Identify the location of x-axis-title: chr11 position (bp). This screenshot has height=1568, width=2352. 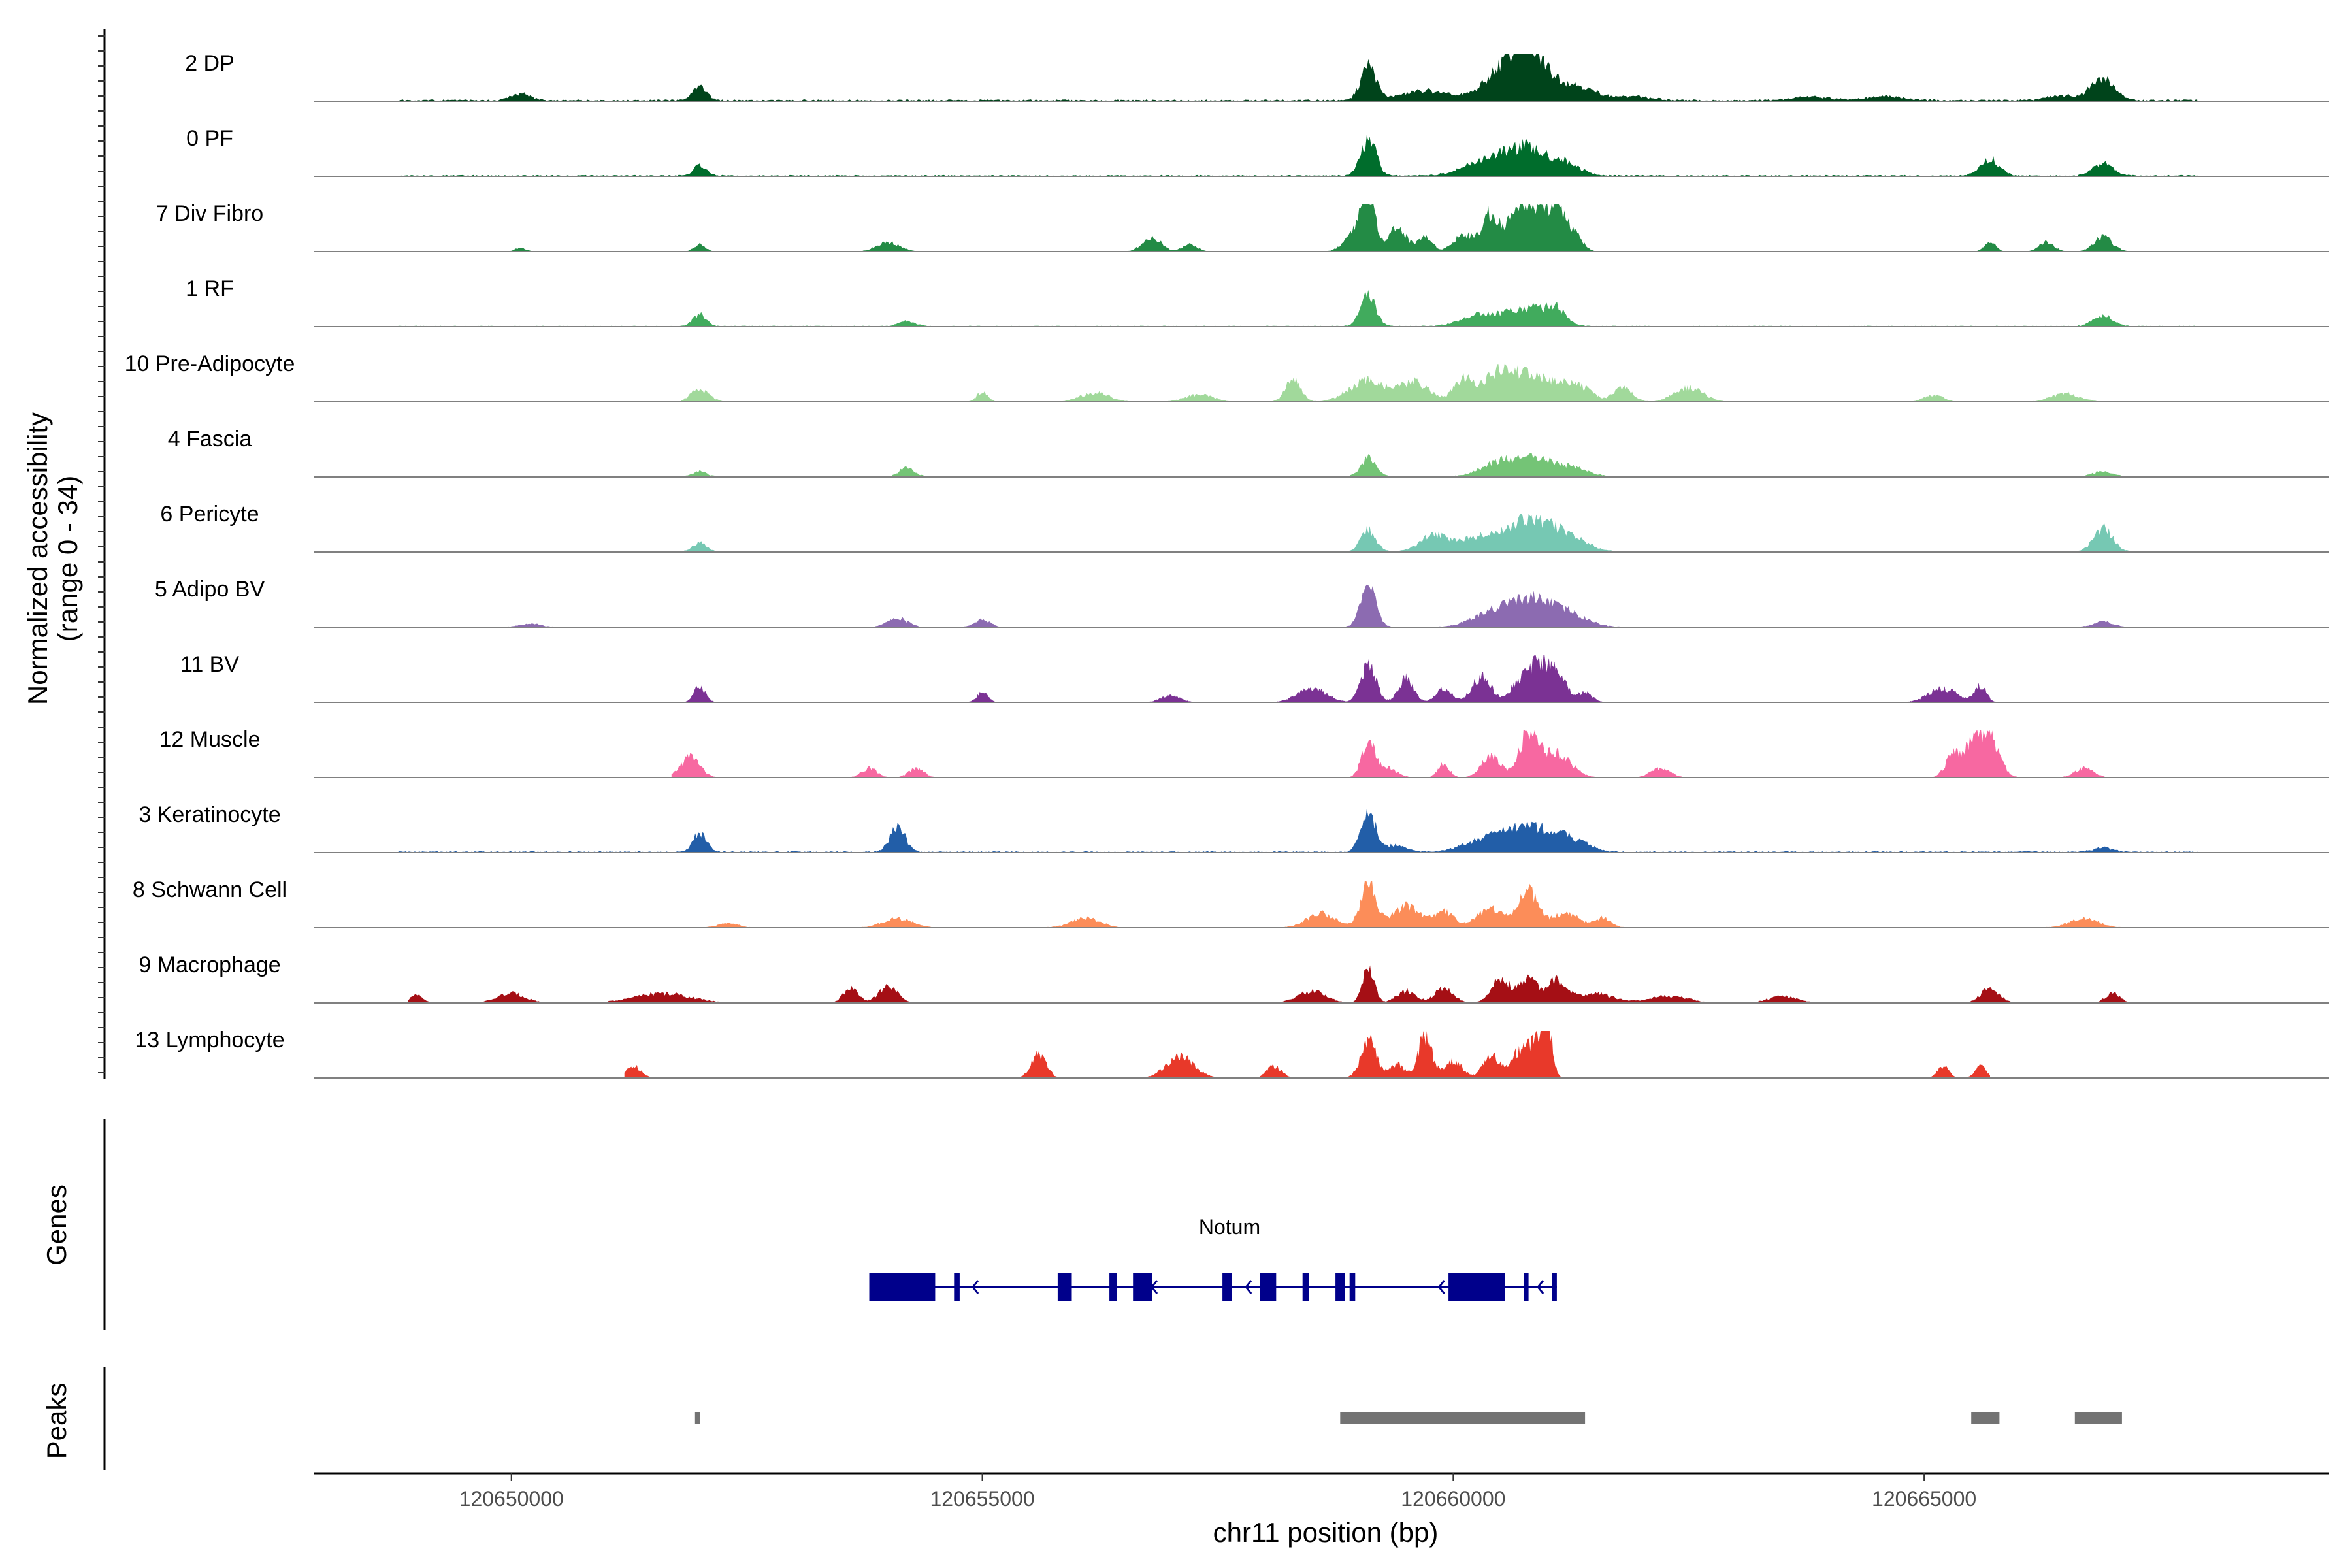
(1326, 1532).